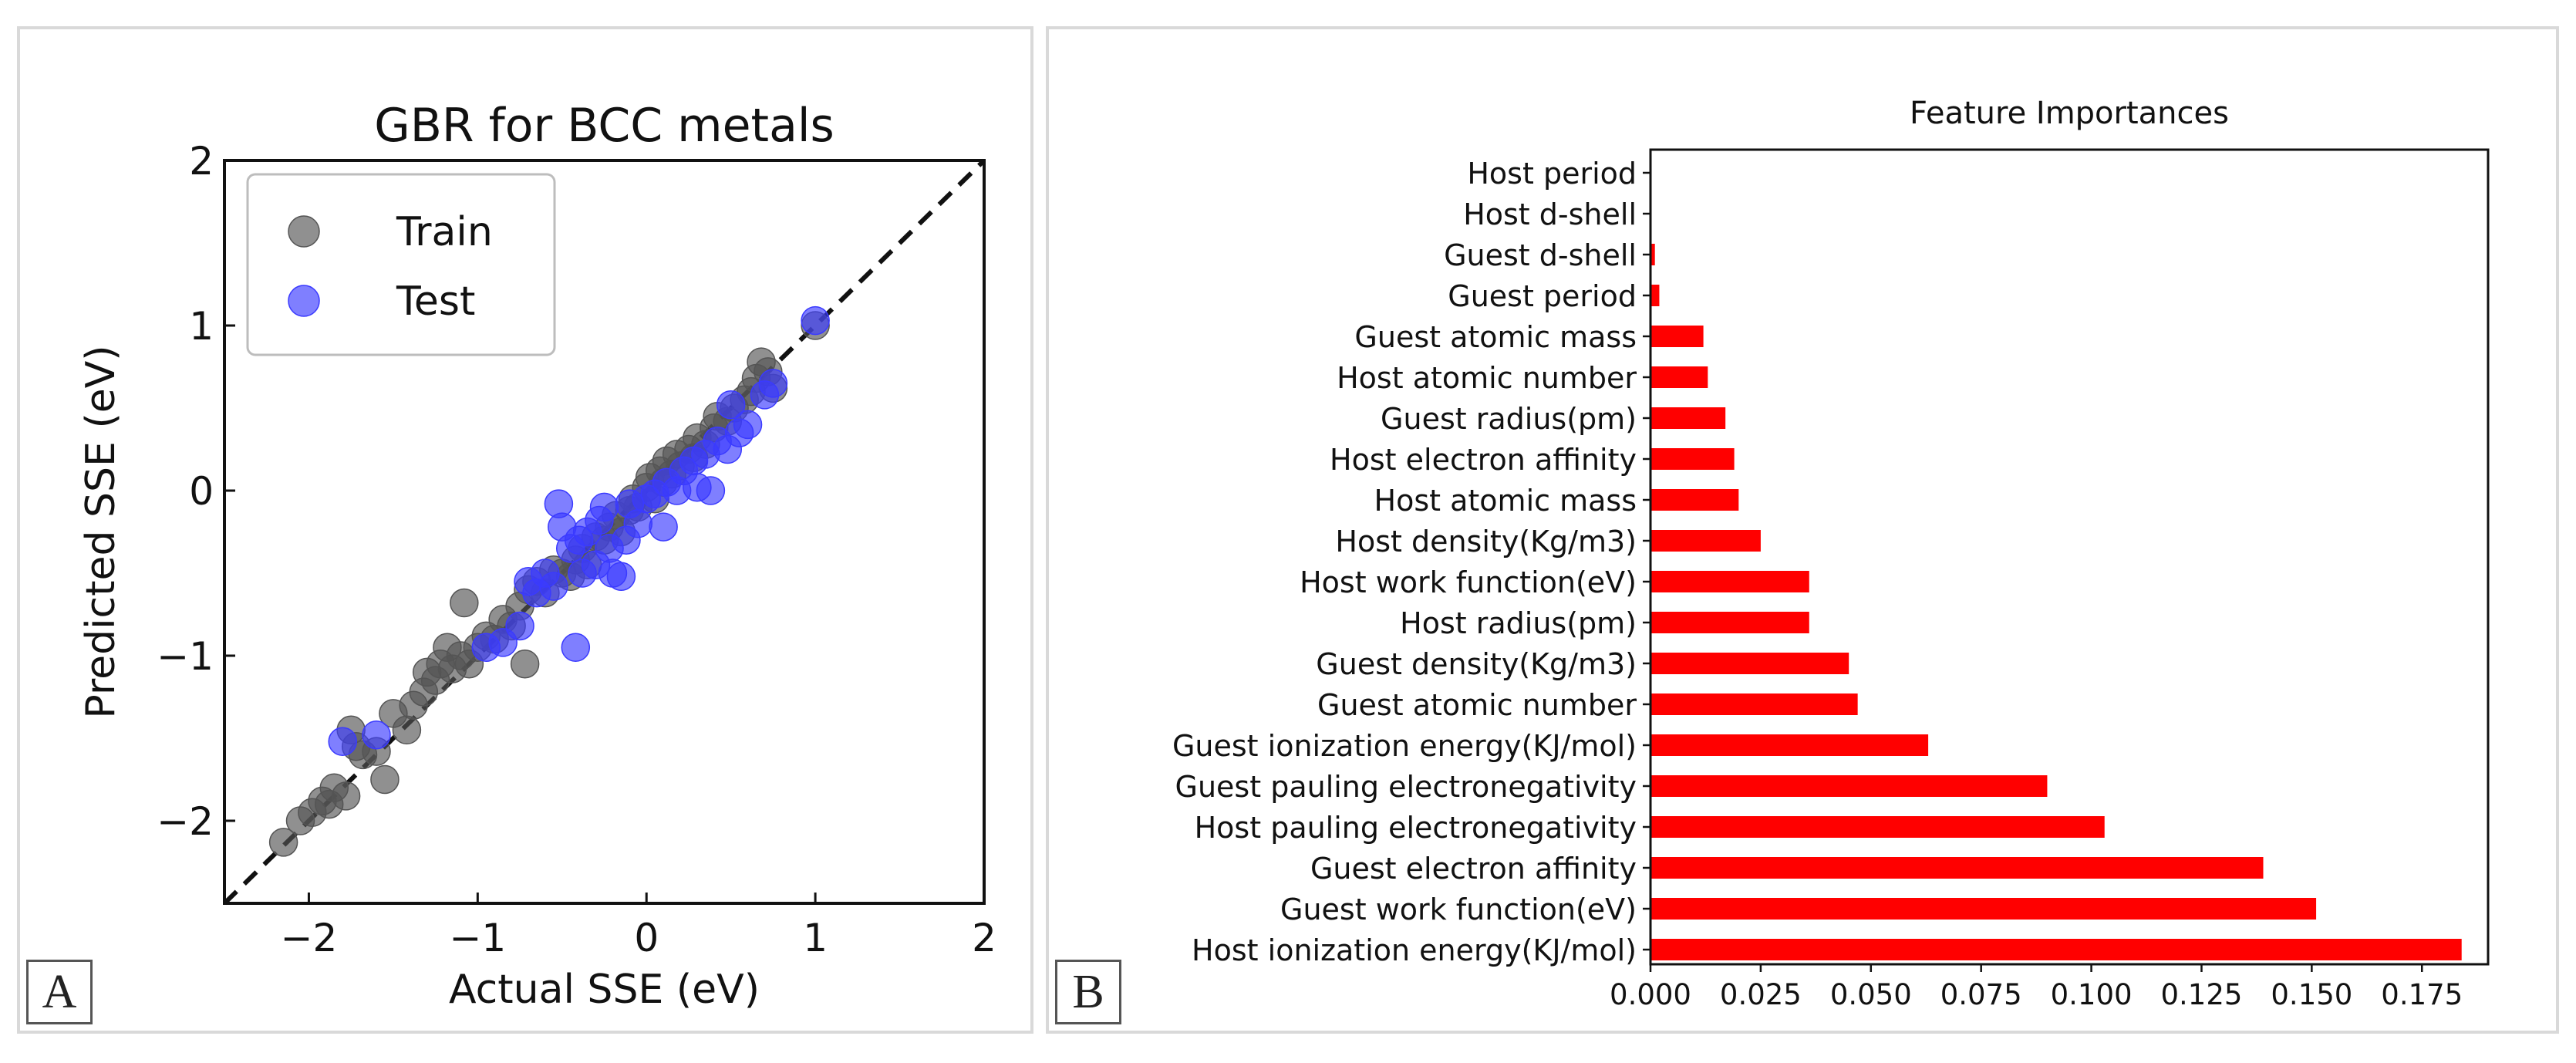  What do you see at coordinates (604, 126) in the screenshot?
I see `chart-title: GBR for BCC metals` at bounding box center [604, 126].